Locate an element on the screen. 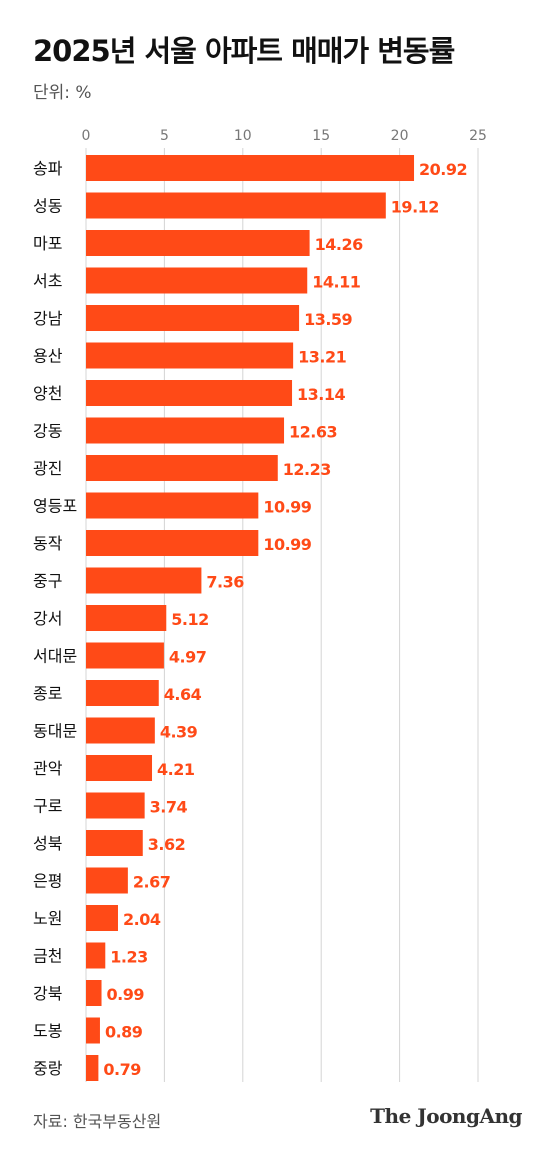  x-tick-label: 5 is located at coordinates (164, 136).